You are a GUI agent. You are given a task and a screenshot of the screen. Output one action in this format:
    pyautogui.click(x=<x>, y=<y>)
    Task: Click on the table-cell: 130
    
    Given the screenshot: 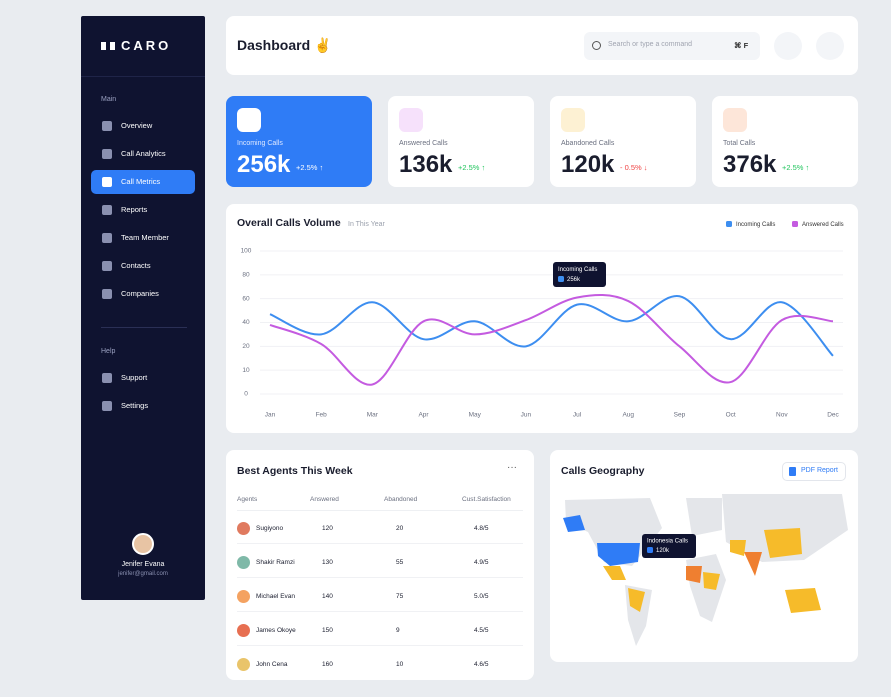 What is the action you would take?
    pyautogui.click(x=327, y=562)
    